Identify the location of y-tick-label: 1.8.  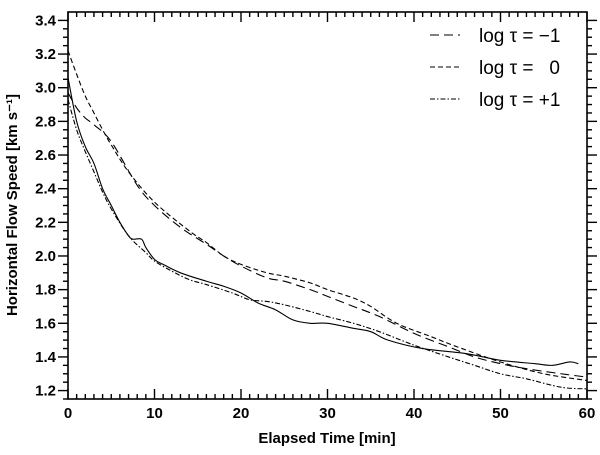
(45, 290).